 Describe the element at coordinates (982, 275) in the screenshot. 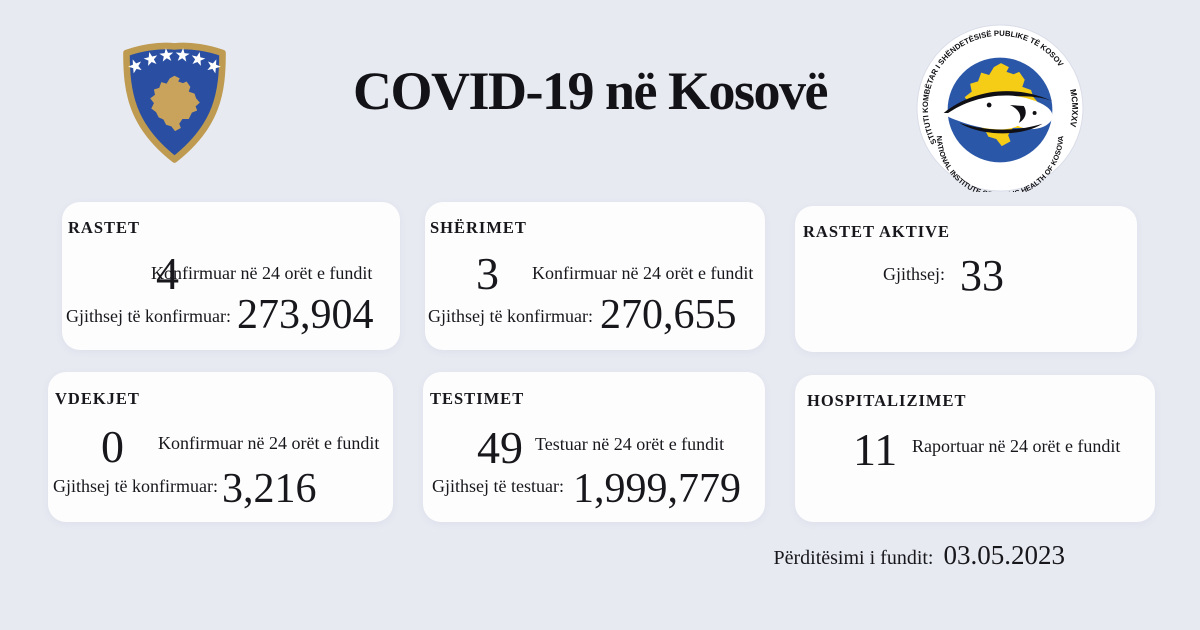

I see `card-rastet-aktive-total-value: 33` at that location.